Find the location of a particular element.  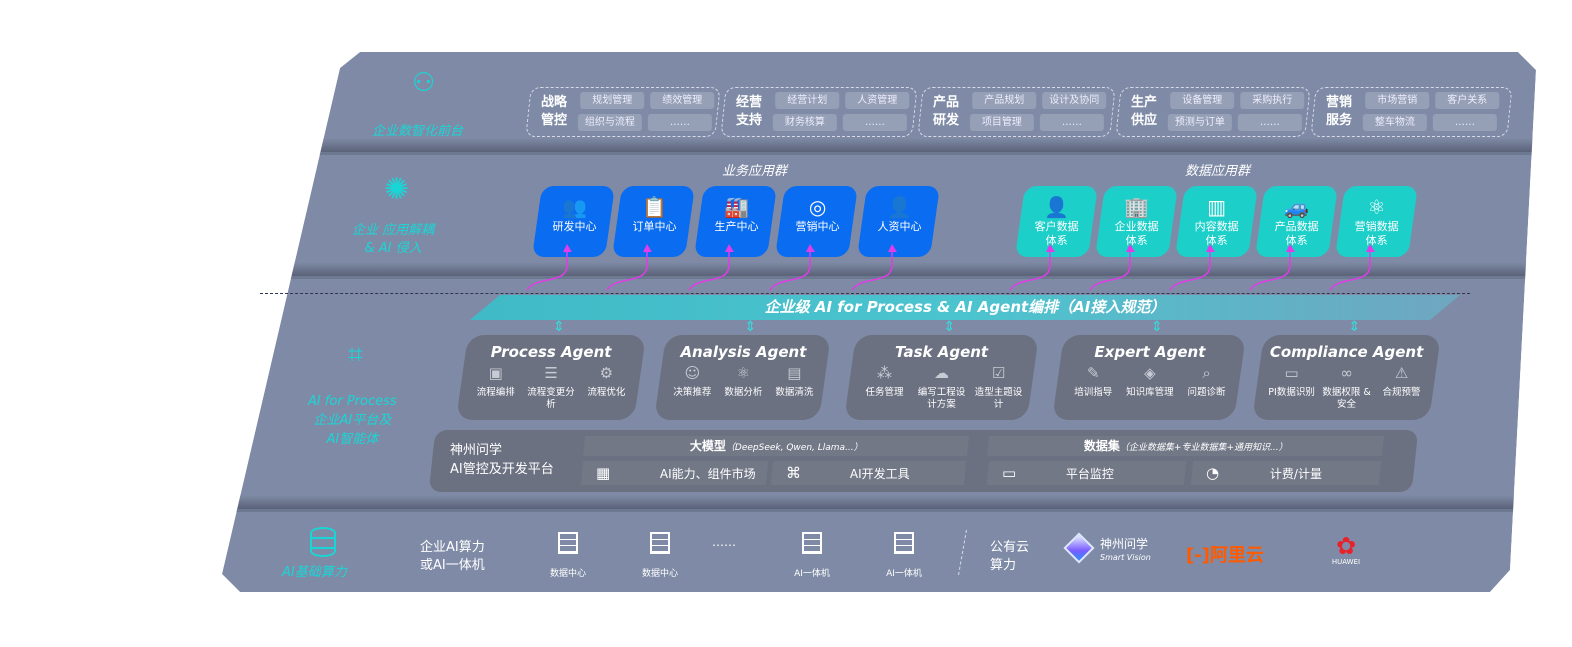

agent-card: Process Agent ▣ 流程编排 ☰ 流程变更分析 ⚙ 流程优化 is located at coordinates (551, 377).